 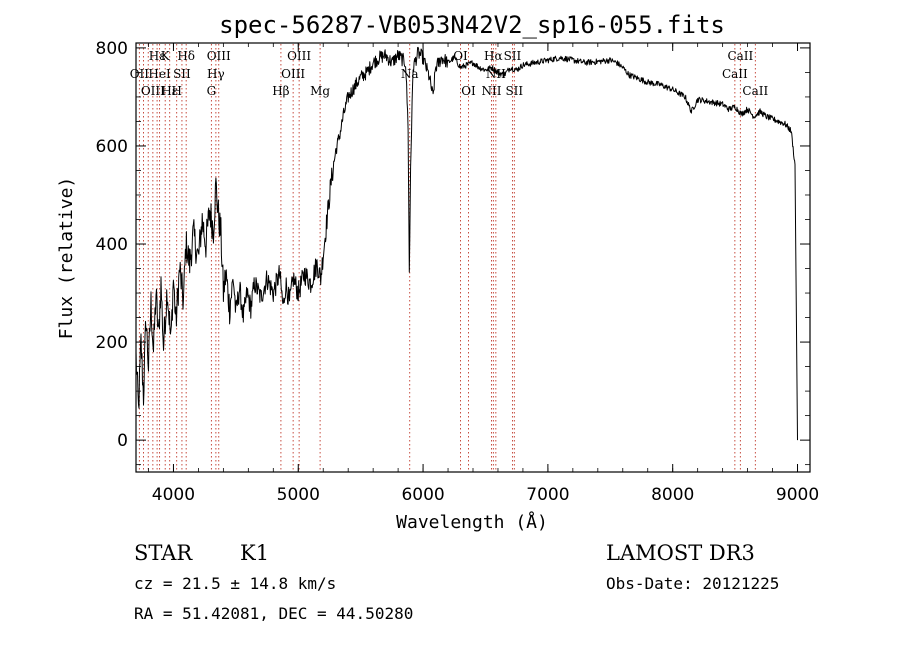 I want to click on y-tick-label: 200, so click(x=112, y=343).